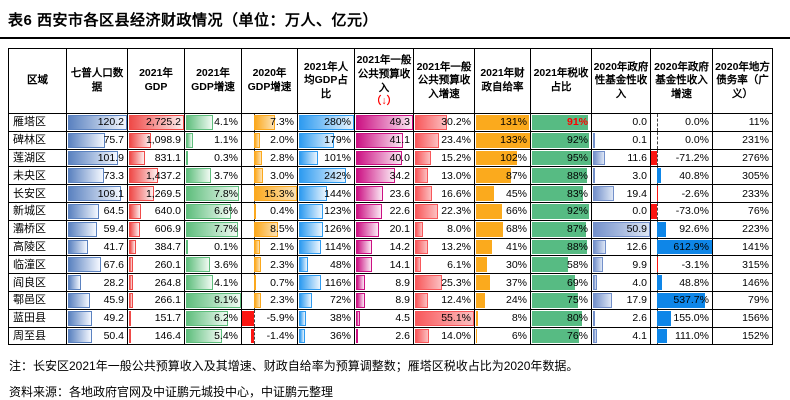 This screenshot has height=400, width=790. What do you see at coordinates (269, 318) in the screenshot?
I see `cell-g20: -5.9%` at bounding box center [269, 318].